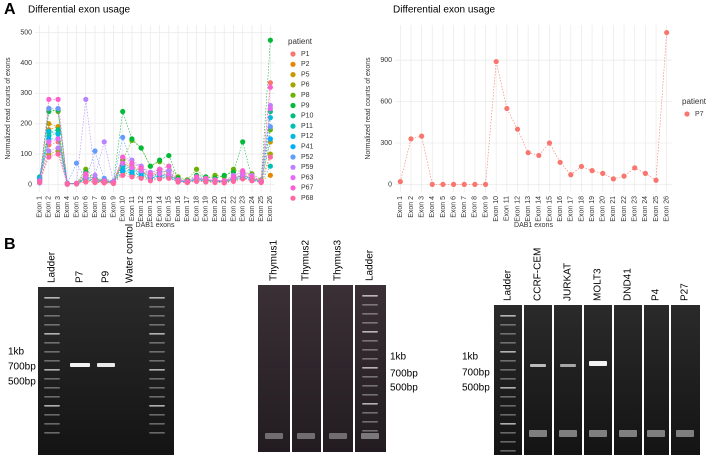 The image size is (709, 466). I want to click on x-axis-title: DAB1 exons, so click(533, 225).